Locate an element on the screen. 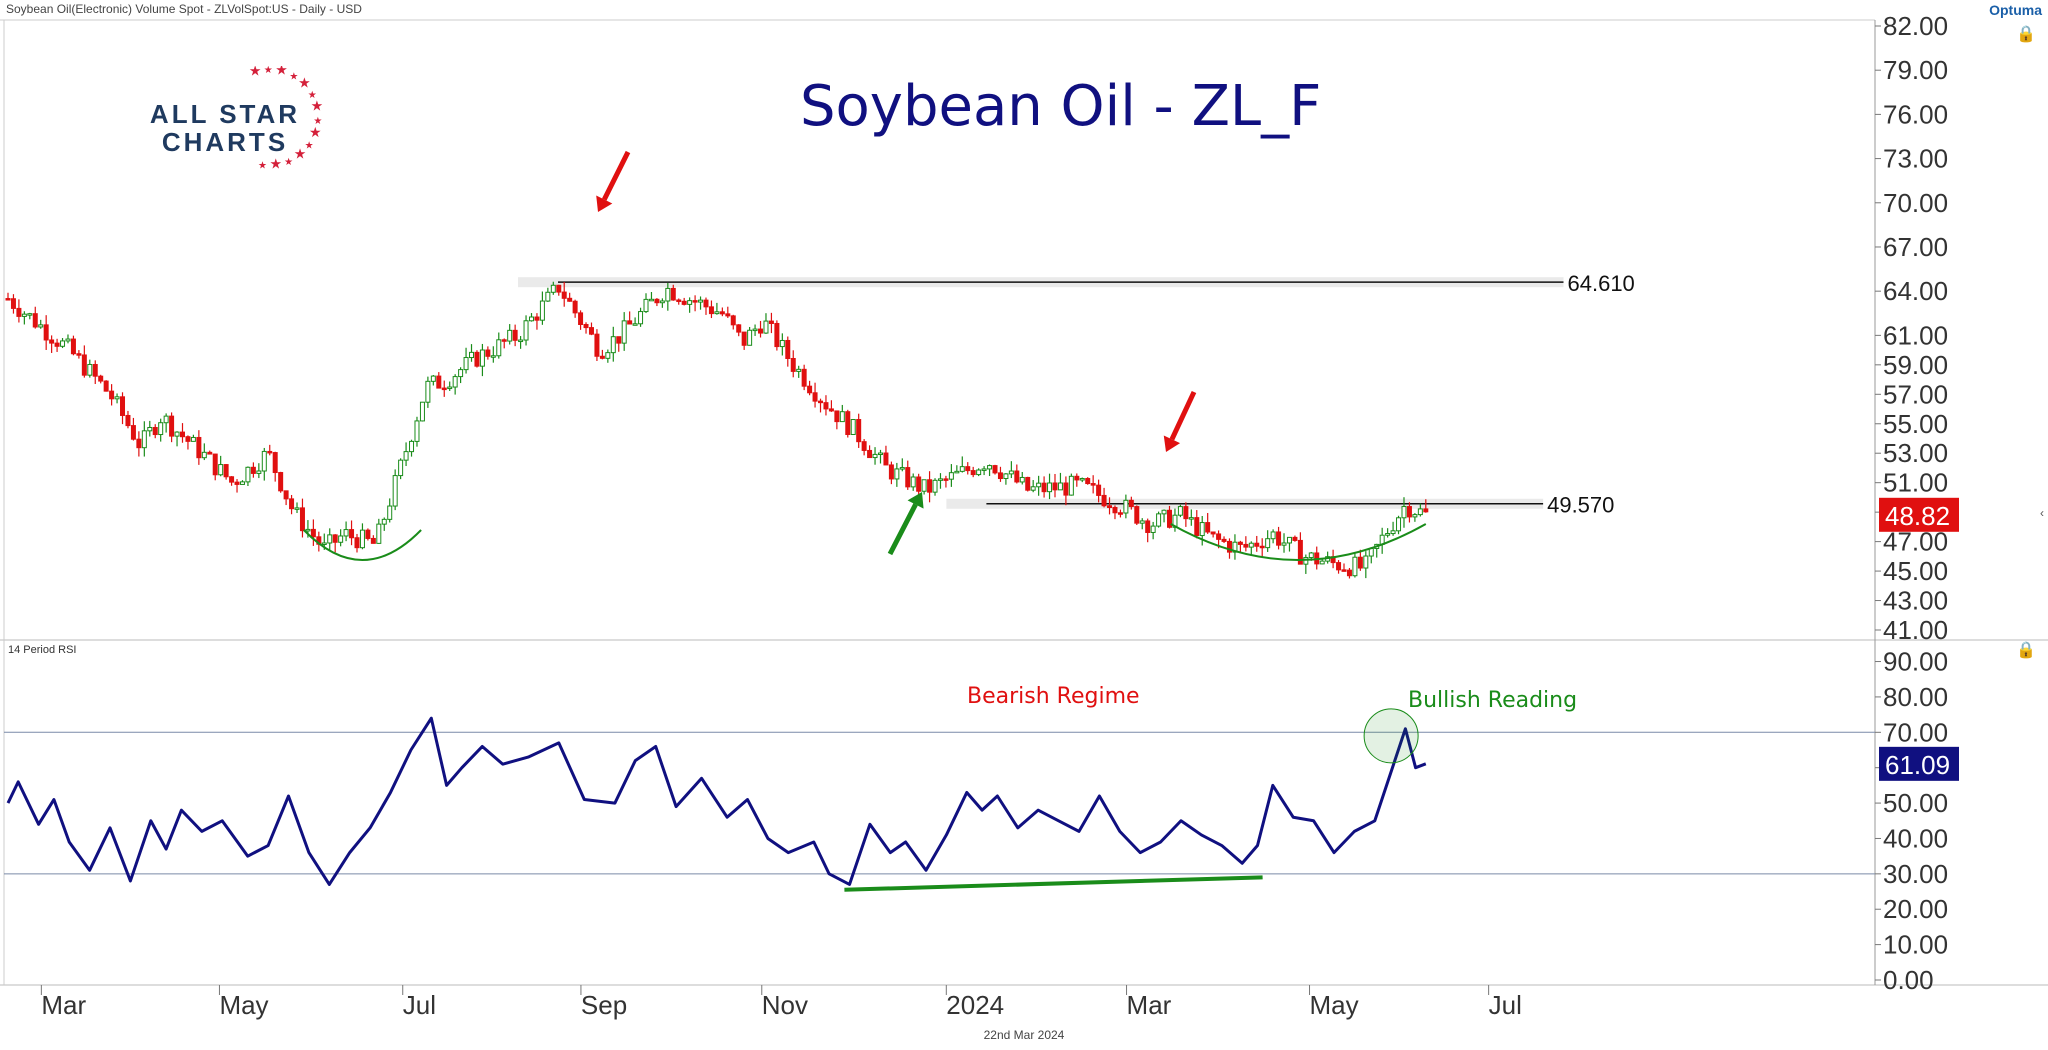 The height and width of the screenshot is (1050, 2048). all-star-charts-logo: ★ ★ ★ ★ ★ ★ ★ ★ ★ ★ ★ ★ ★ ★ ALL STAR CHARTS is located at coordinates (230, 118).